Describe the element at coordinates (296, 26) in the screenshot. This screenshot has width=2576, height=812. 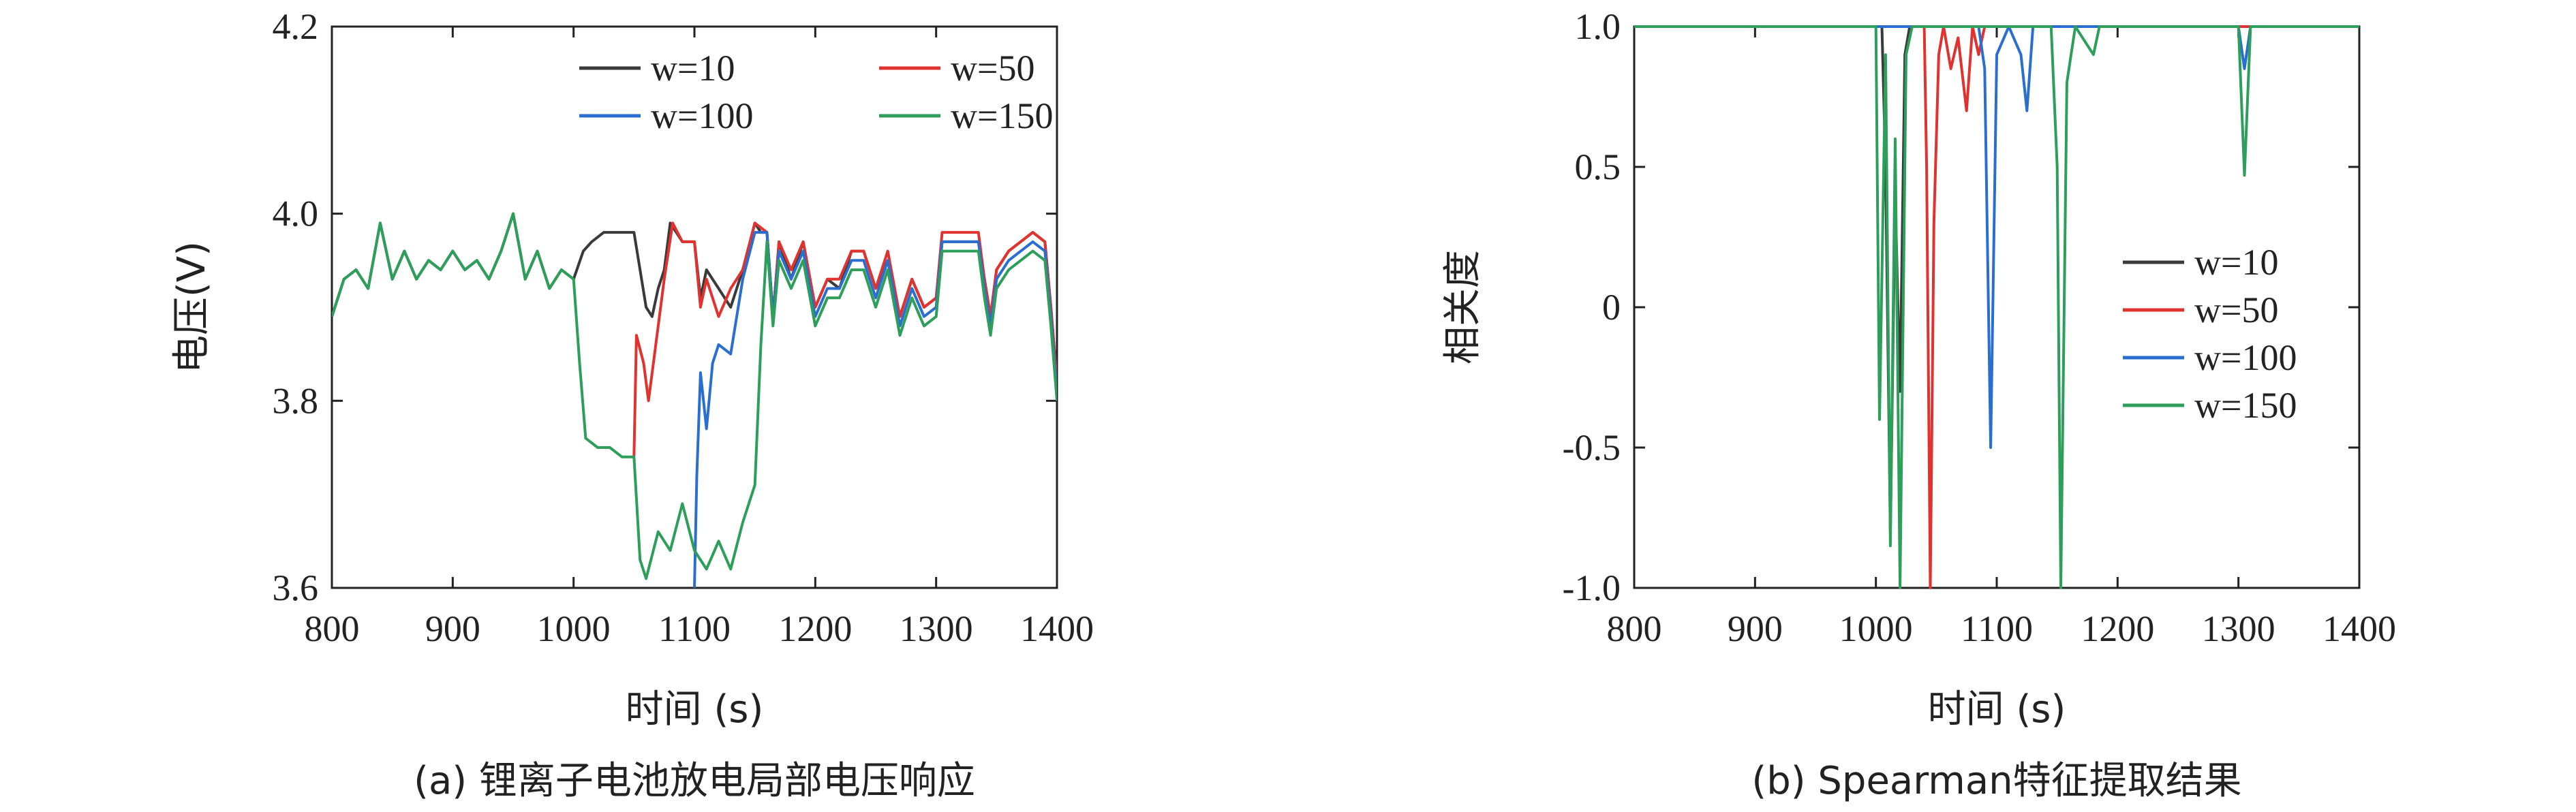
I see `y-tick-label: 4.2` at that location.